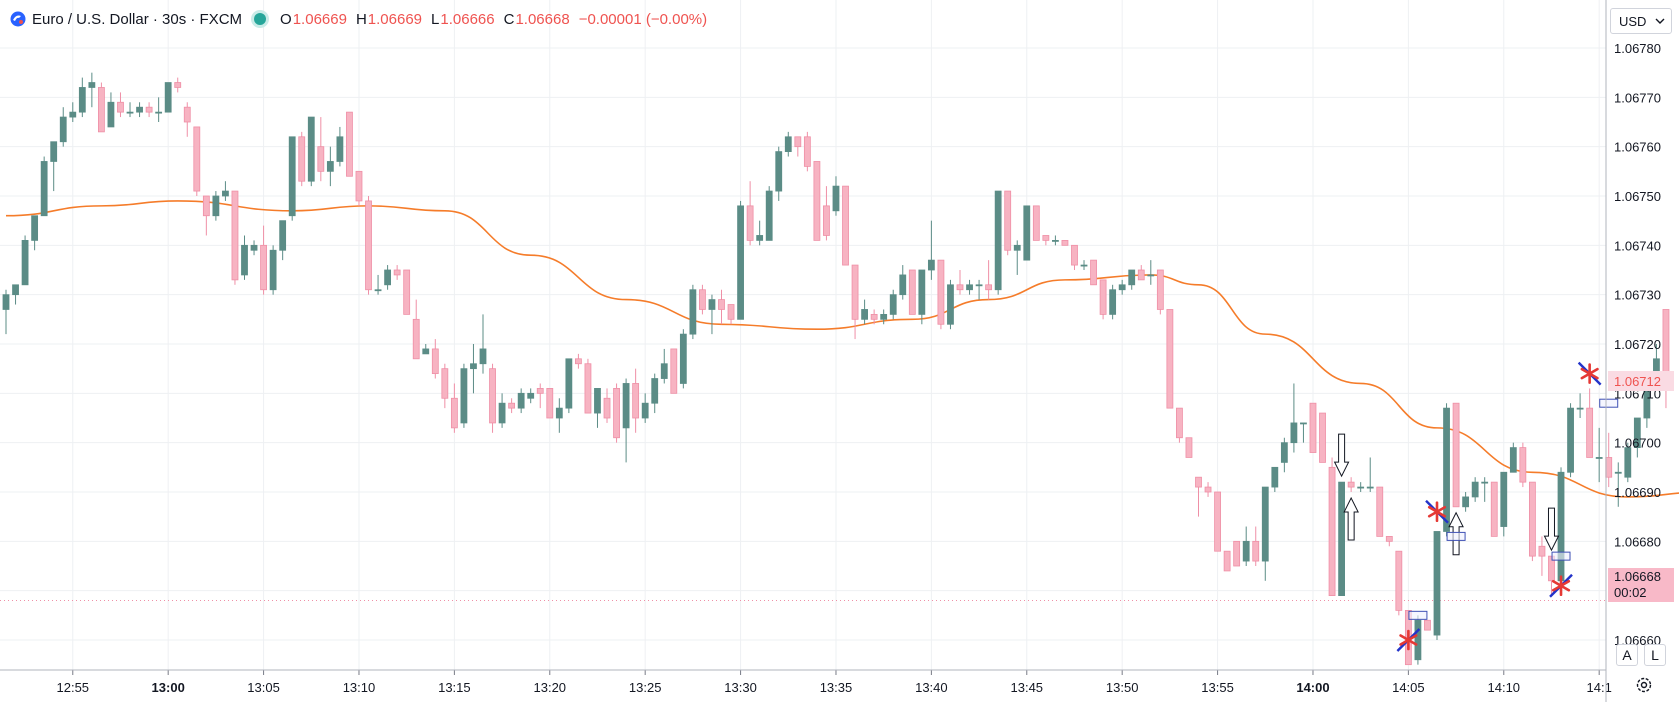 This screenshot has width=1679, height=702. I want to click on log-scale-button: L, so click(1655, 655).